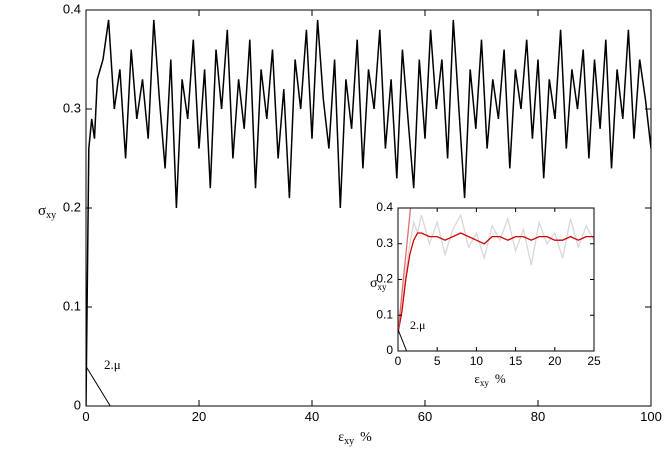  Describe the element at coordinates (312, 416) in the screenshot. I see `x-tick-label: 40` at that location.